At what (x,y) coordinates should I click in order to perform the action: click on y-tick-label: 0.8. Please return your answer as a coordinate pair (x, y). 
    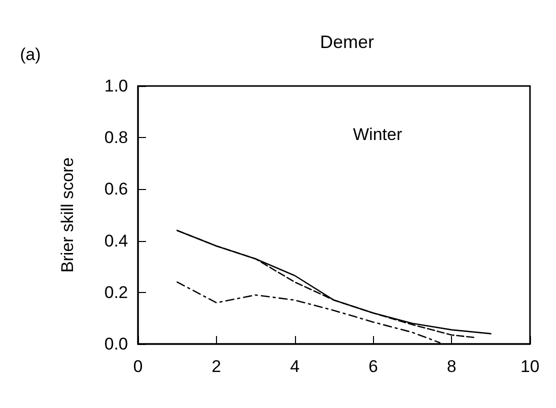
    Looking at the image, I should click on (116, 138).